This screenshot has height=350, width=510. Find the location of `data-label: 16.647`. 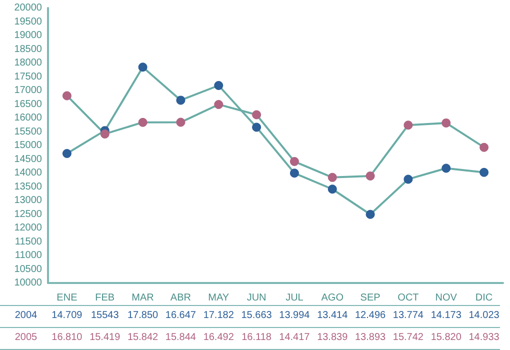

data-label: 16.647 is located at coordinates (180, 316).